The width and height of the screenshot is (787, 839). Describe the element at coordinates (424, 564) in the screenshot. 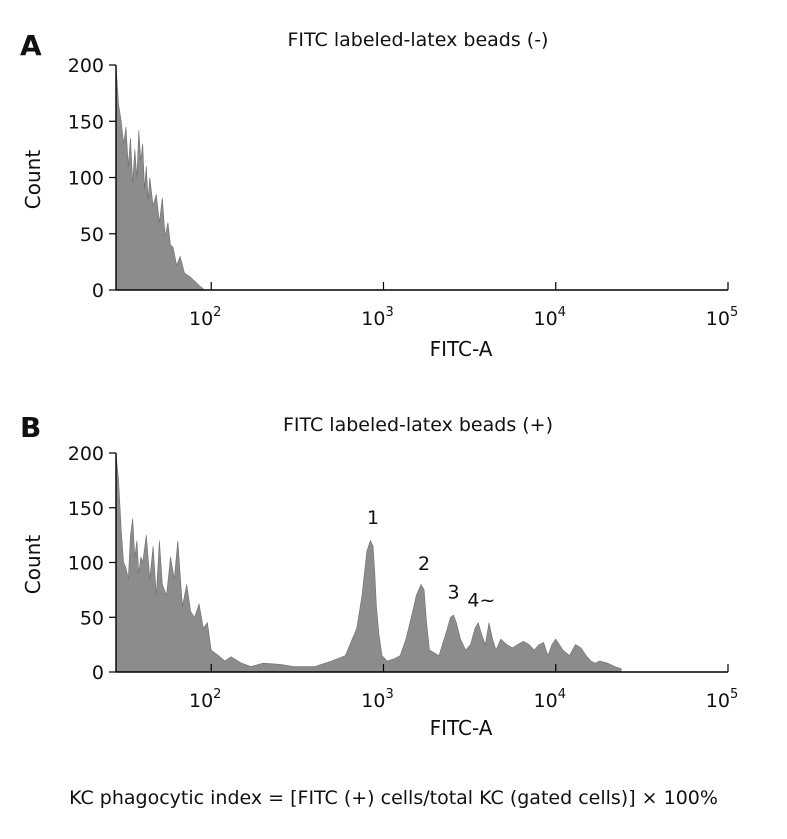

I see `peak-label: 2` at that location.